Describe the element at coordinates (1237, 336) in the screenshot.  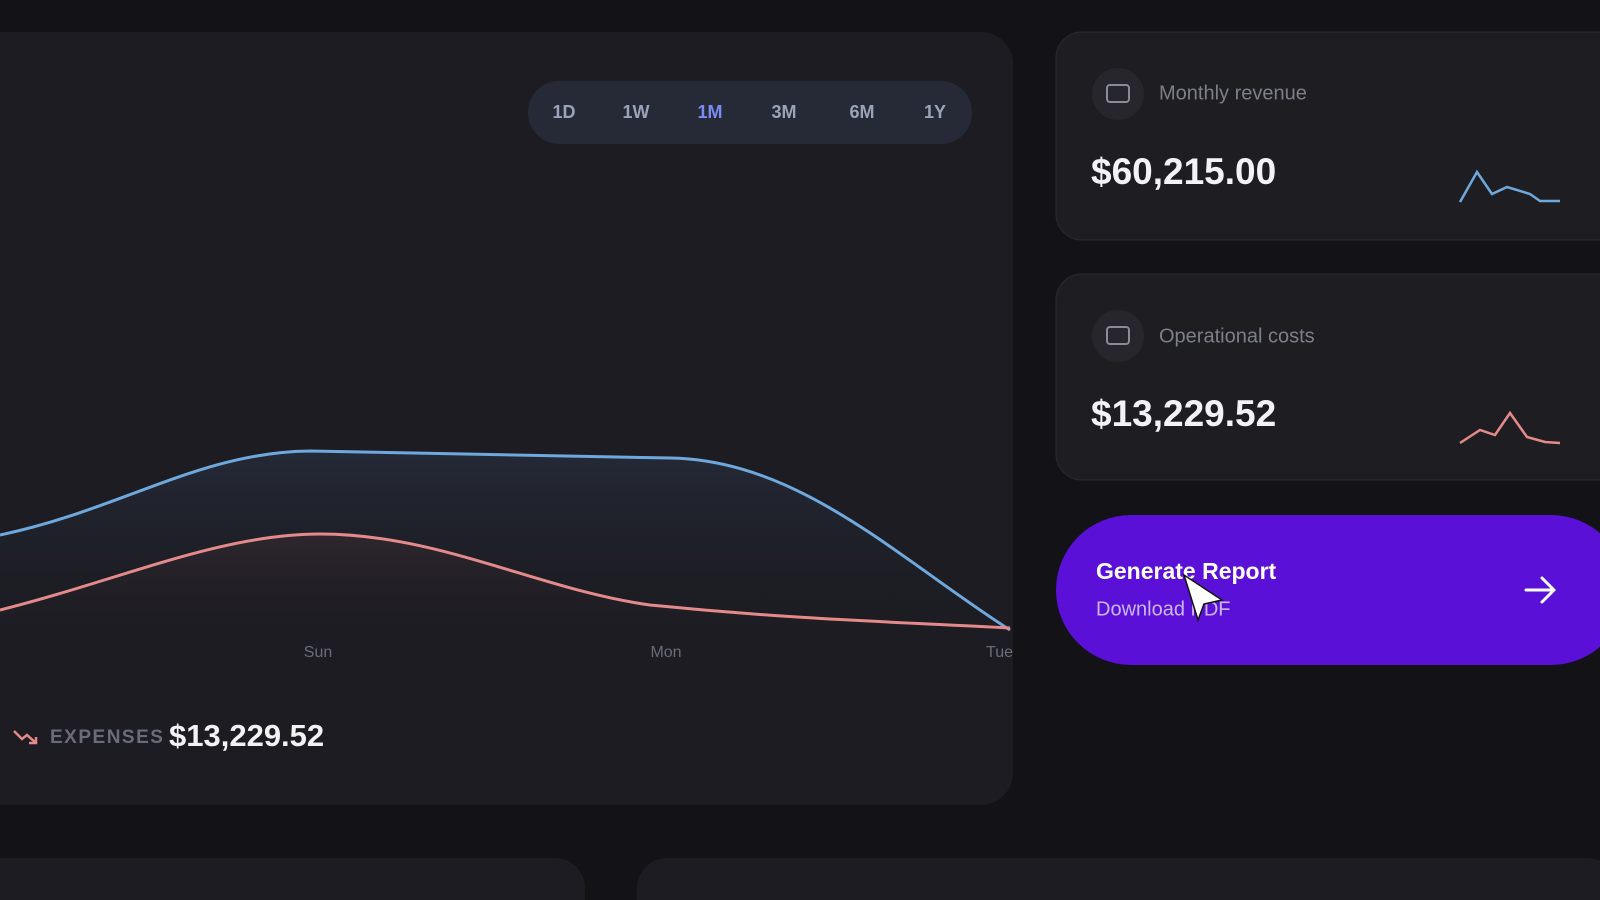
I see `card-title: Operational costs` at that location.